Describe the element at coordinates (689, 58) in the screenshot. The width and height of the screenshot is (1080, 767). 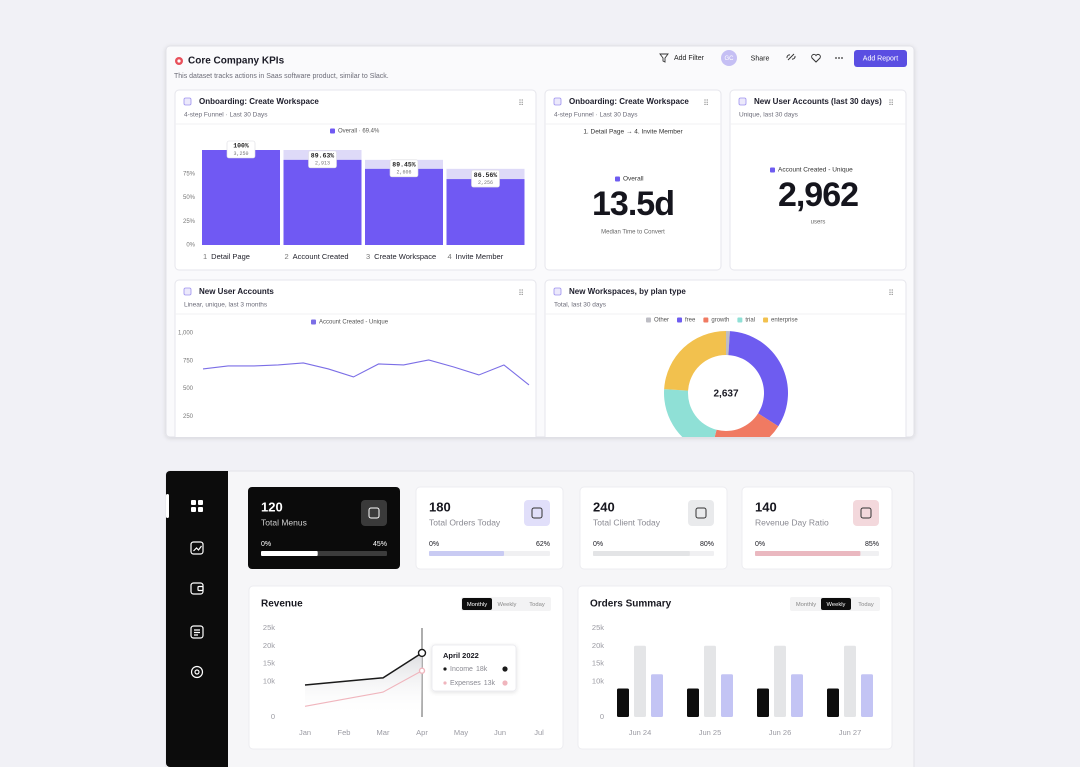
I see `add-filter-button: Add Filter` at that location.